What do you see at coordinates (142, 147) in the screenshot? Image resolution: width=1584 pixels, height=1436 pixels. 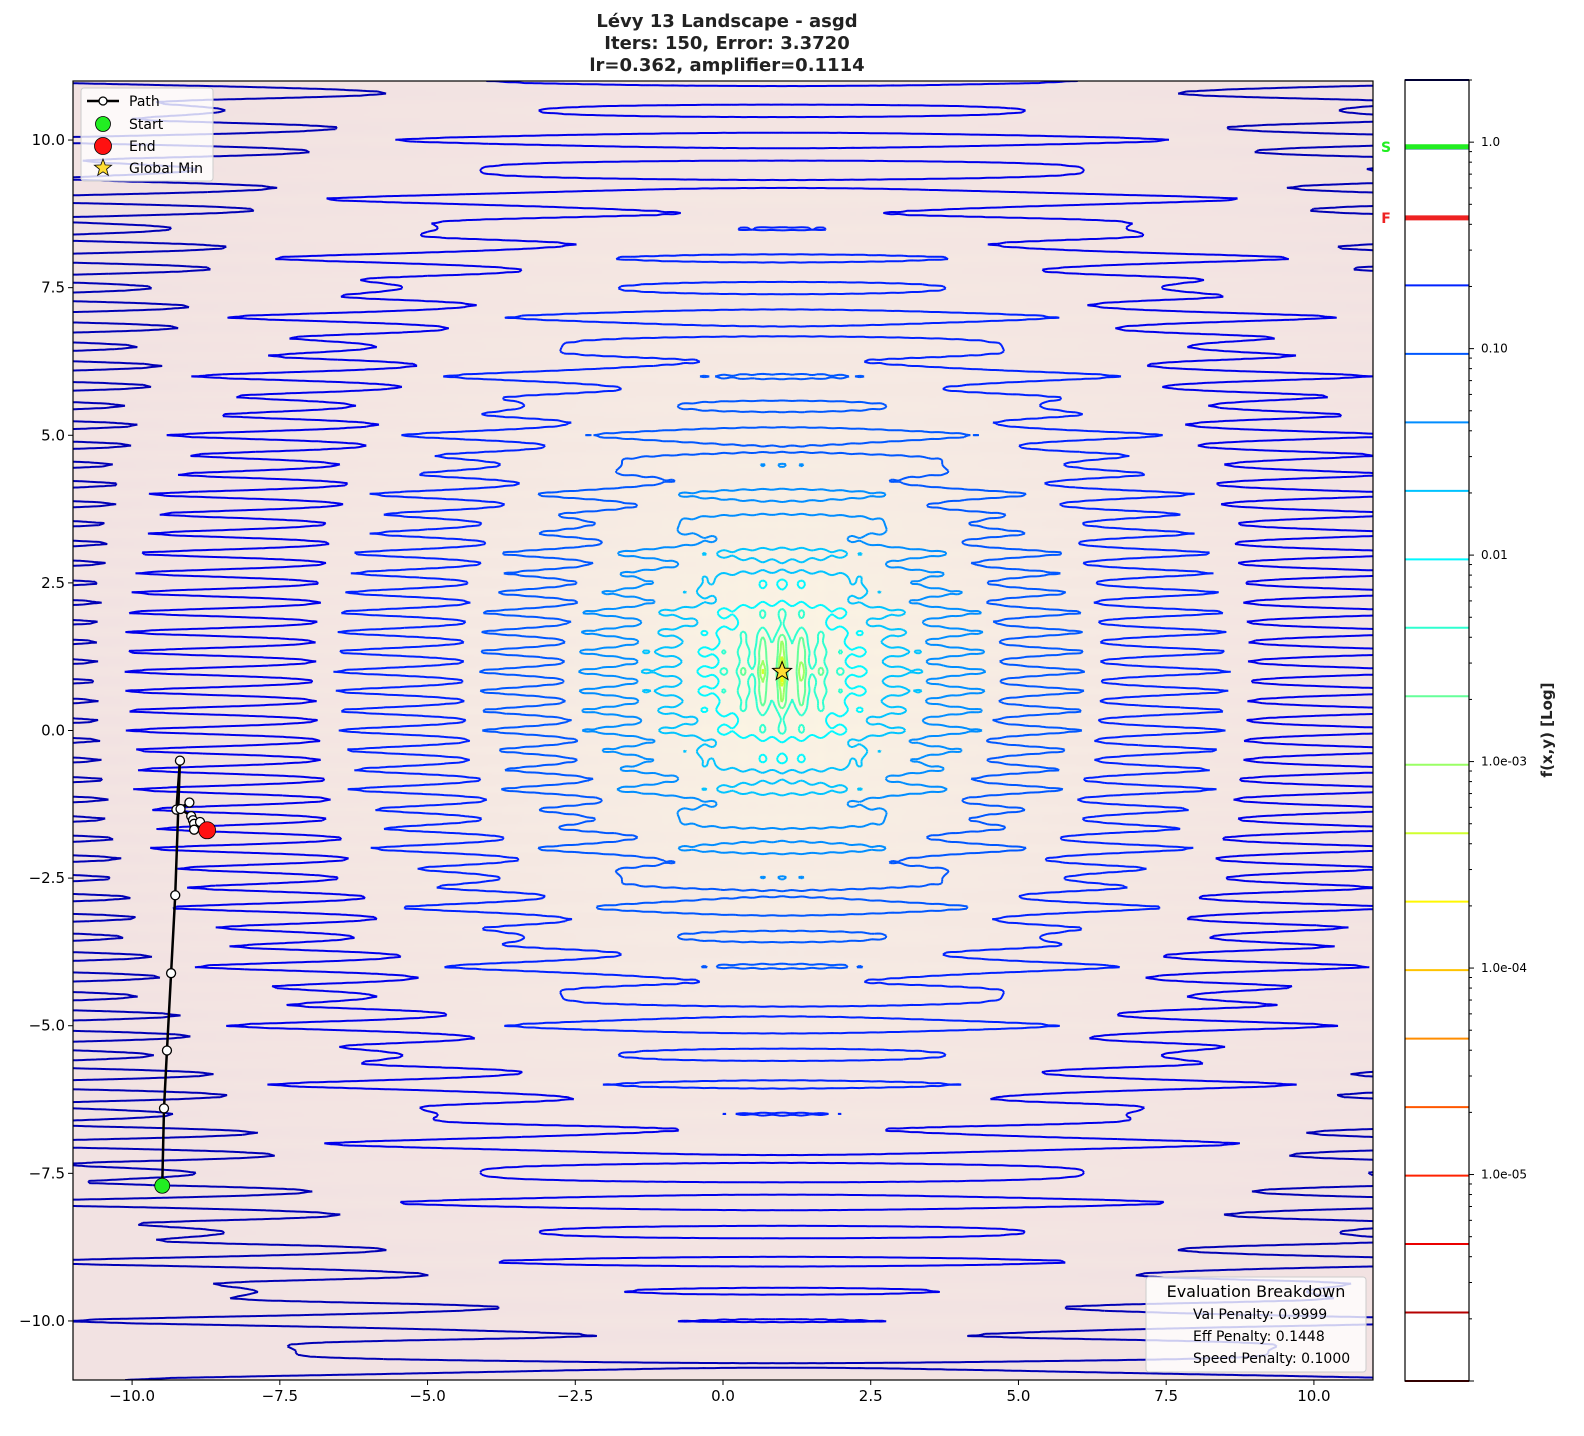 I see `legend-end-label: End` at bounding box center [142, 147].